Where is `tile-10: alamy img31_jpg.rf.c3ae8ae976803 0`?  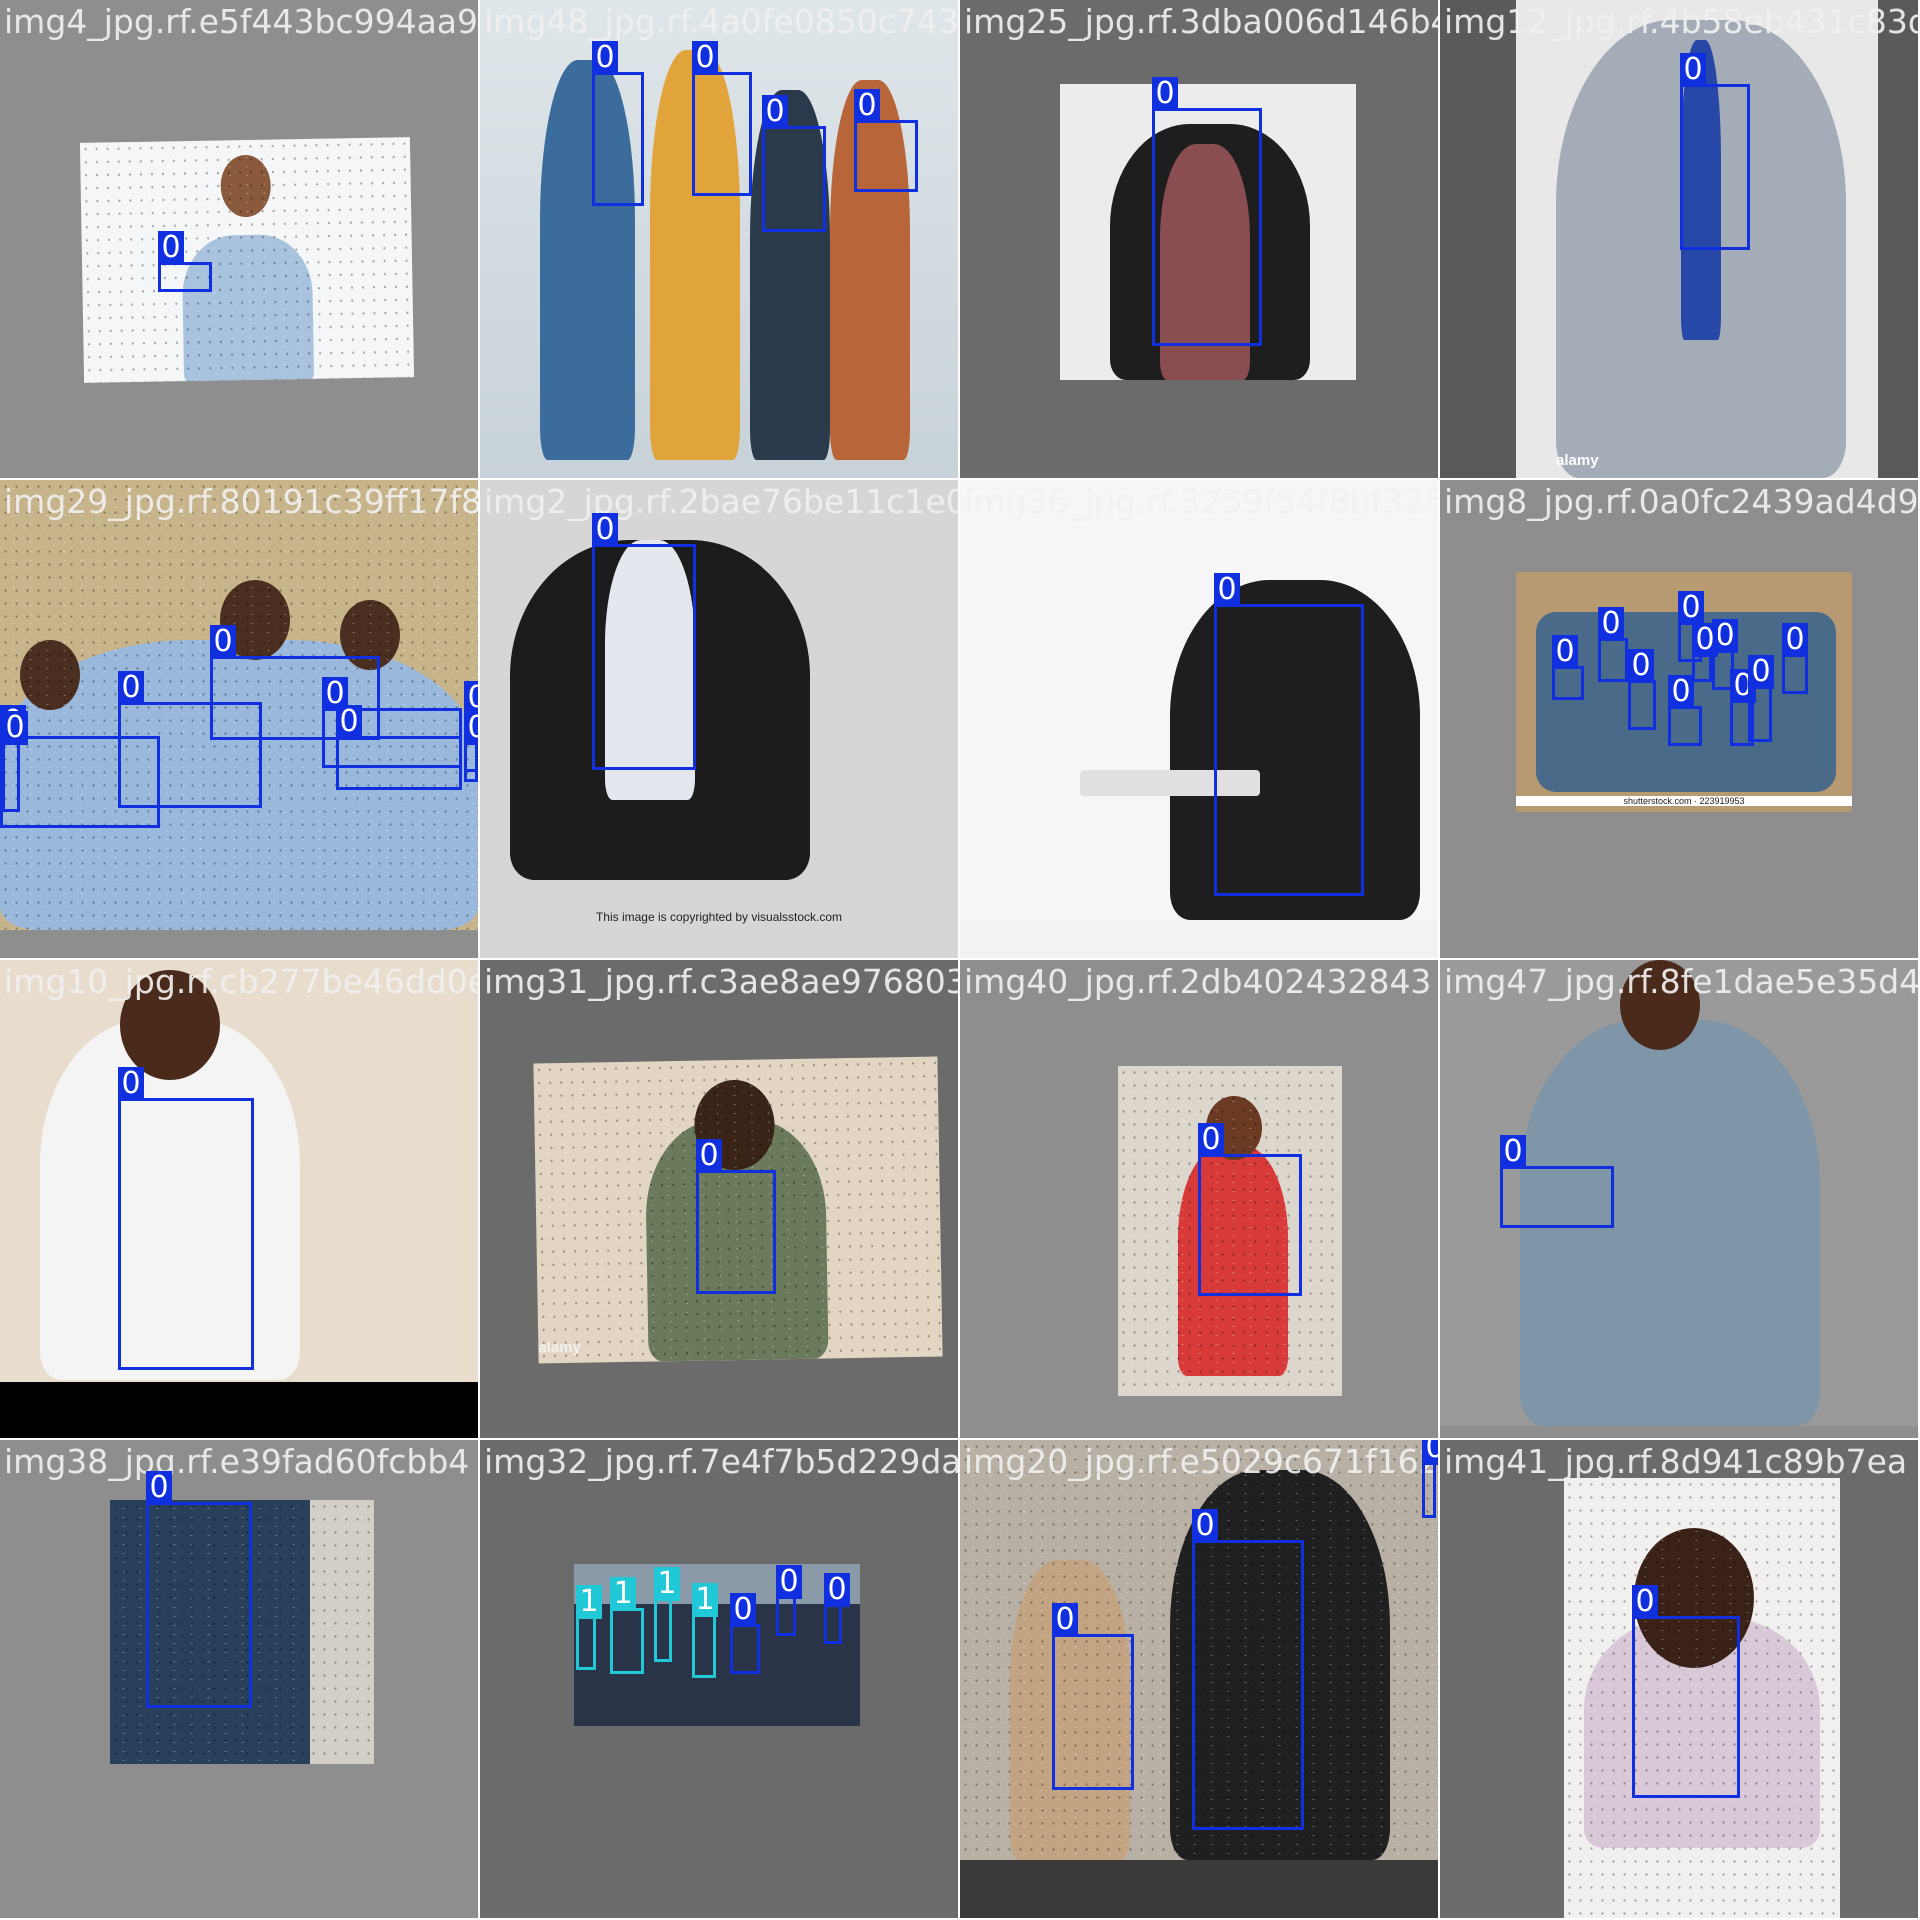
tile-10: alamy img31_jpg.rf.c3ae8ae976803 0 is located at coordinates (719, 1199).